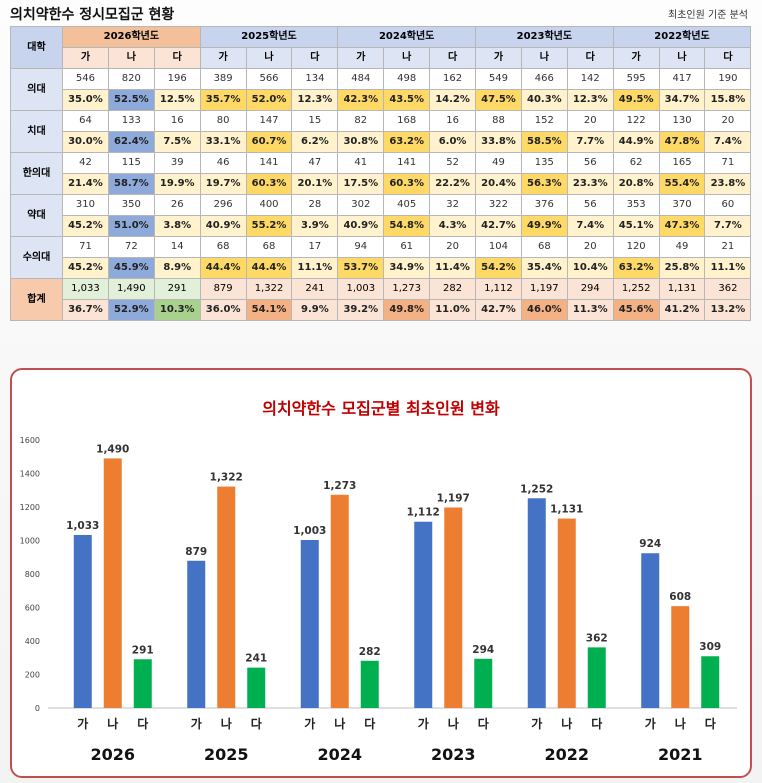 This screenshot has width=762, height=783. What do you see at coordinates (453, 723) in the screenshot?
I see `group-label: 나` at bounding box center [453, 723].